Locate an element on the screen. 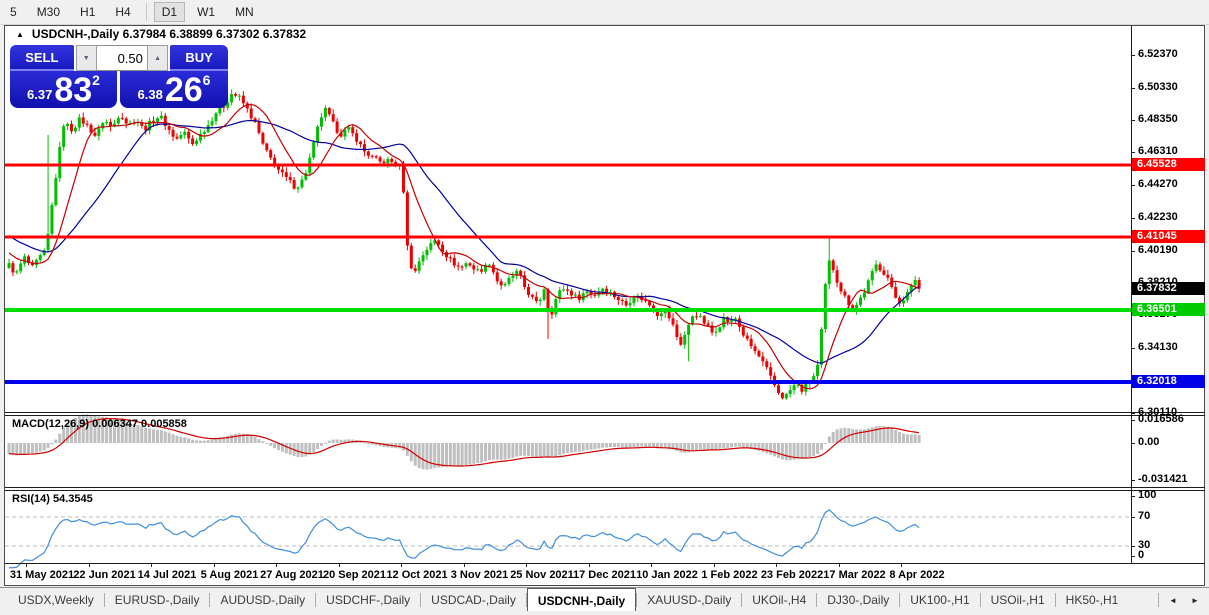 This screenshot has width=1209, height=615. price-tick-label: 6.48350 is located at coordinates (1158, 118).